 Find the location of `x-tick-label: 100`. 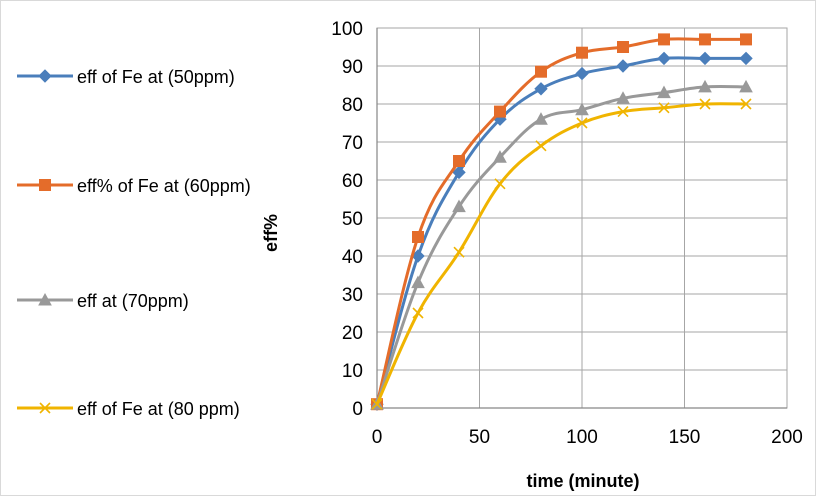

x-tick-label: 100 is located at coordinates (582, 437).